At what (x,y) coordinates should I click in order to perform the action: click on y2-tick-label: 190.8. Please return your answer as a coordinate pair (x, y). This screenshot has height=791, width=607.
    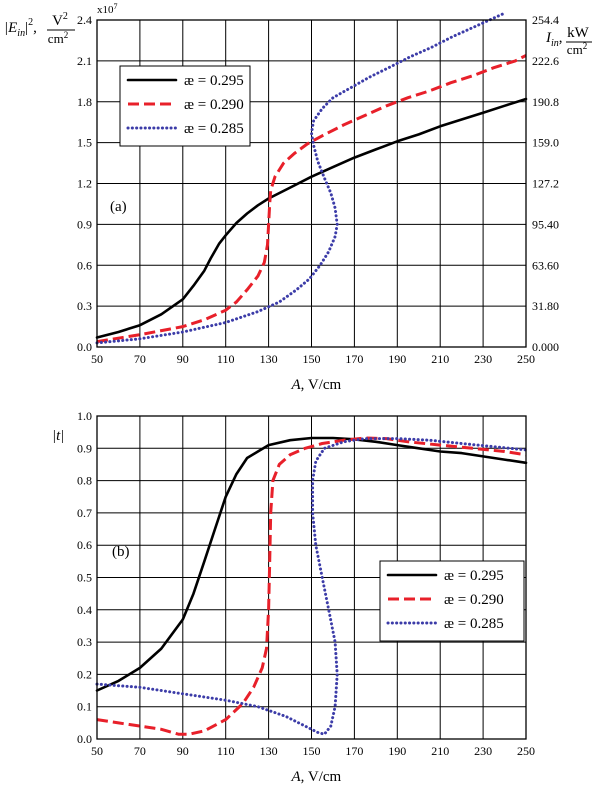
    Looking at the image, I should click on (545, 102).